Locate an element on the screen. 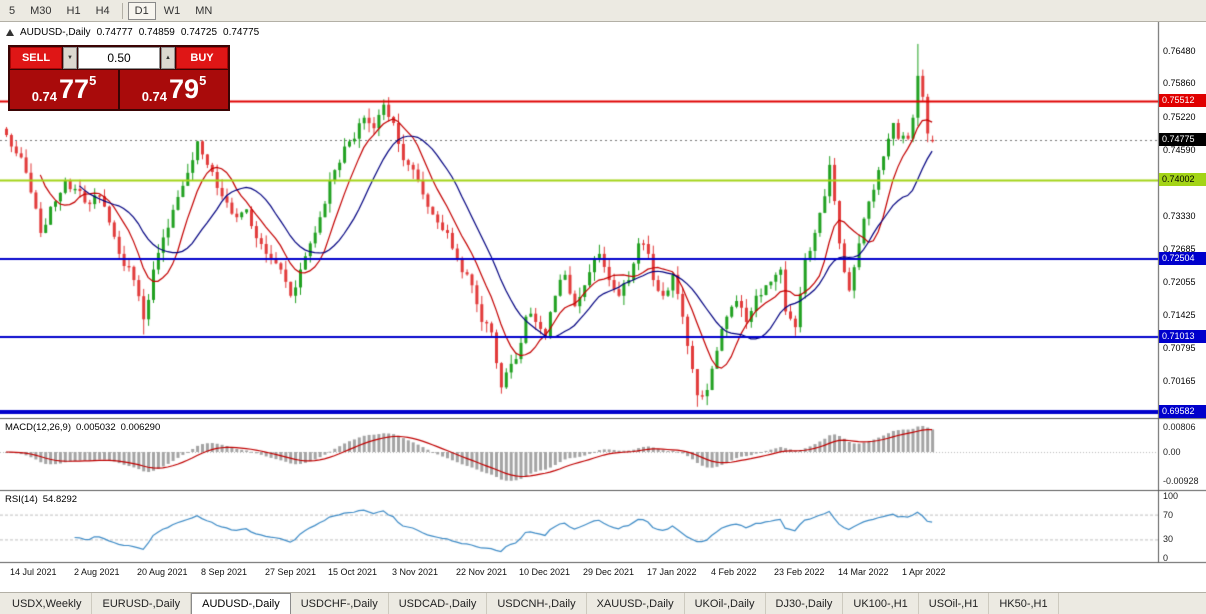 Image resolution: width=1206 pixels, height=614 pixels. timeframe-button-W1: W1 is located at coordinates (172, 11).